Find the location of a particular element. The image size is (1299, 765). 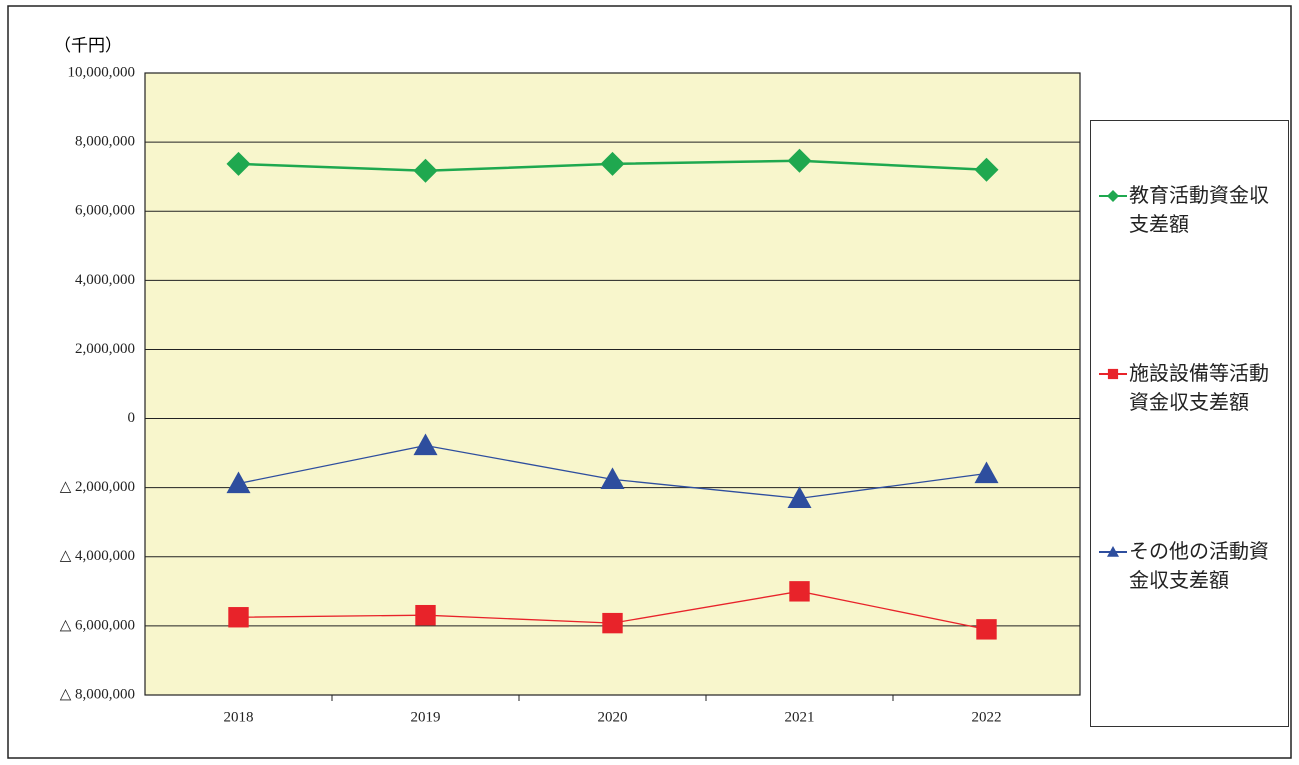

y-tick-label: △ 4,000,000 is located at coordinates (97, 556).